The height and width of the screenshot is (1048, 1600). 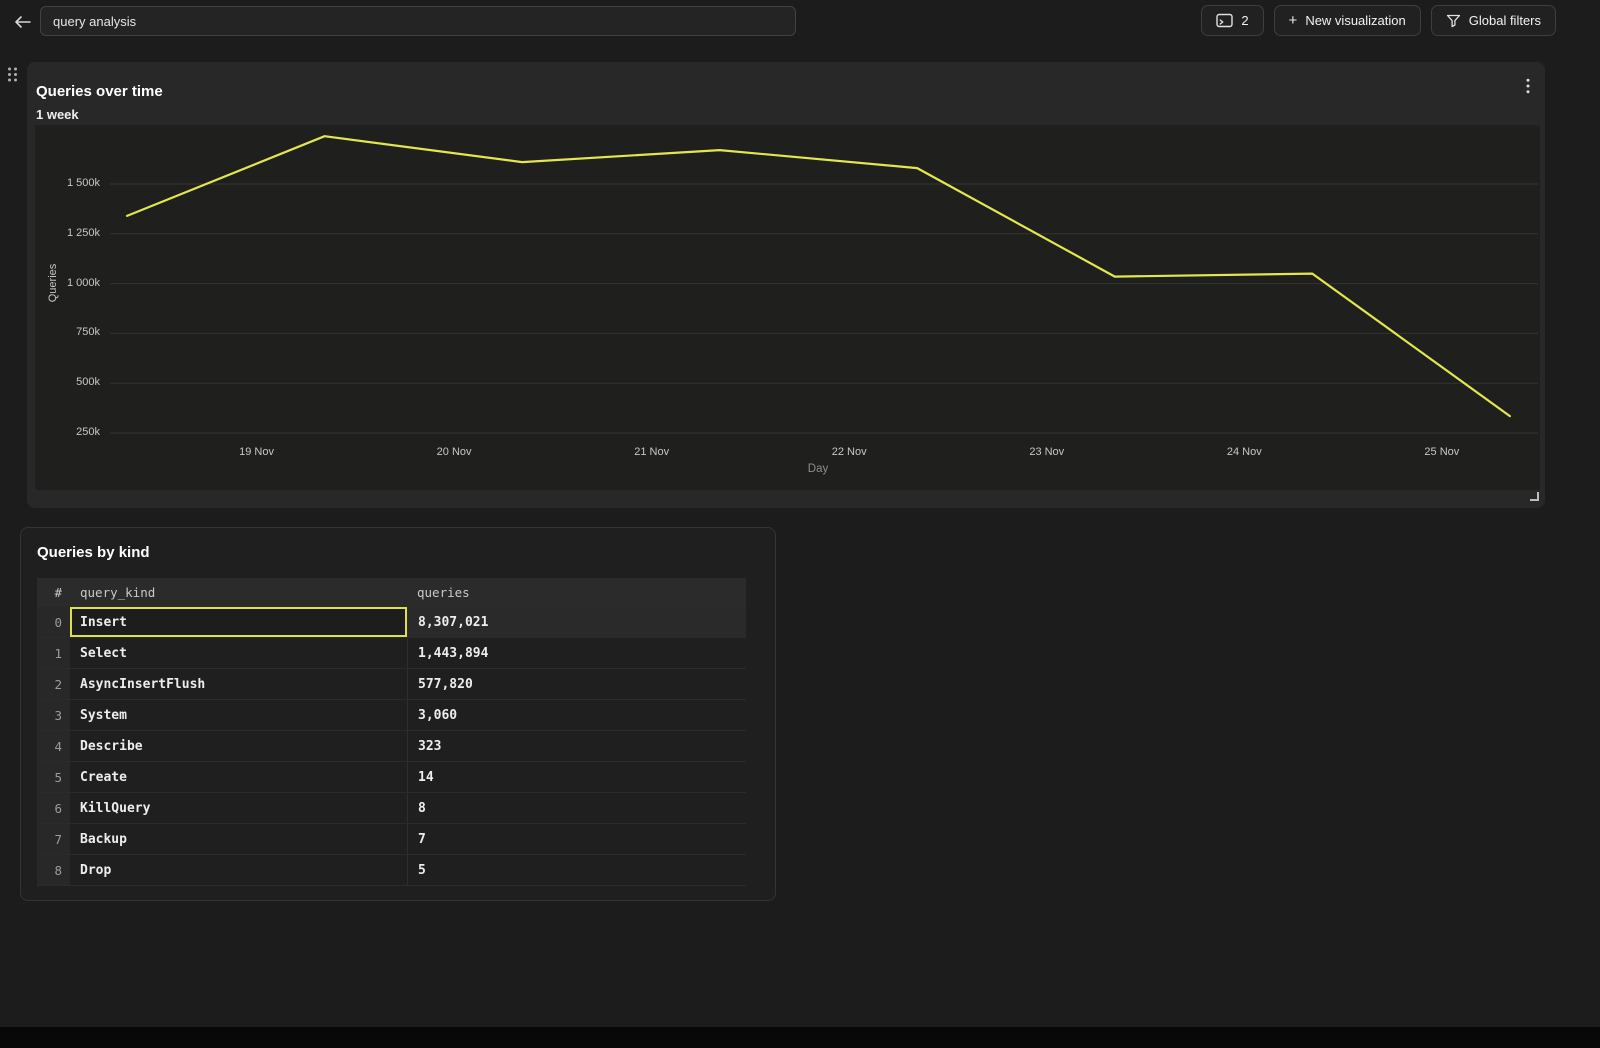 I want to click on global-filters-button: Global filters, so click(x=1493, y=20).